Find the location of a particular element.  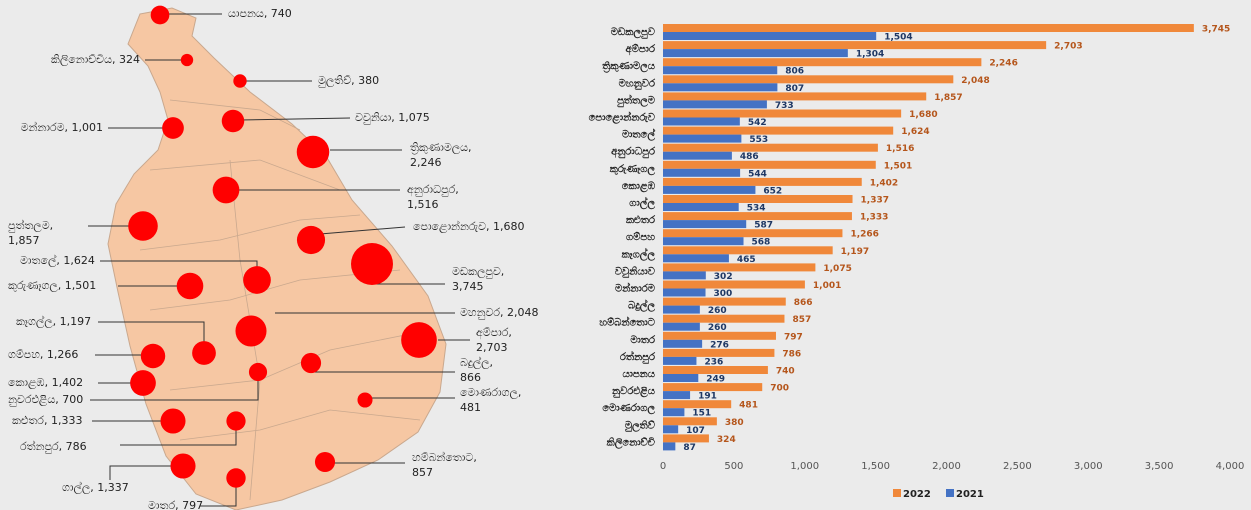

district-label: මොණරාගල, is located at coordinates (490, 393).